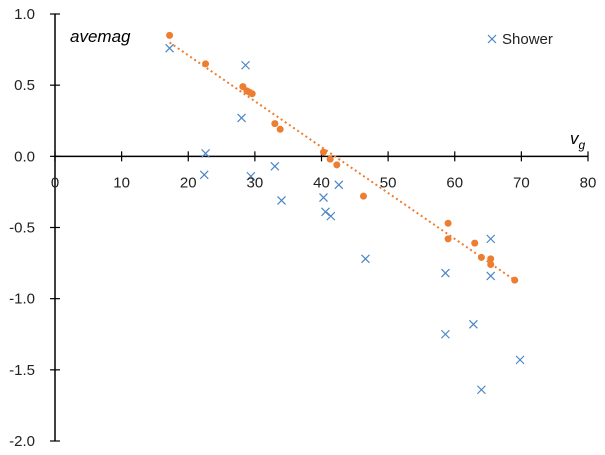  Describe the element at coordinates (188, 182) in the screenshot. I see `x-tick-label: 20` at that location.